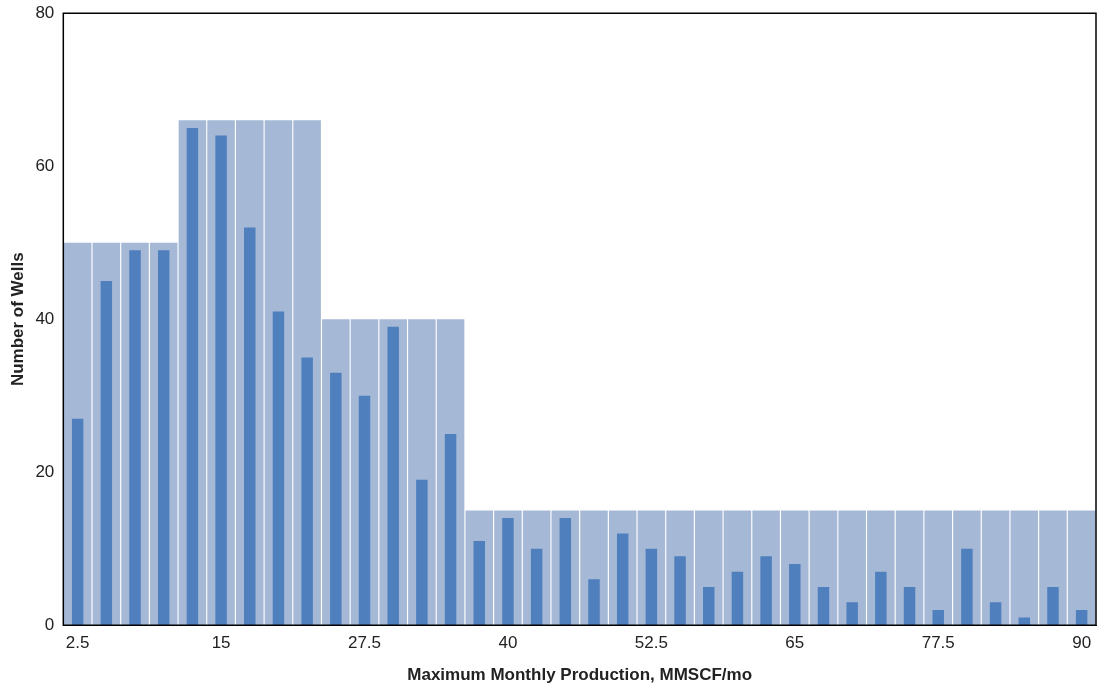  Describe the element at coordinates (49, 624) in the screenshot. I see `y-tick-label: 0` at that location.